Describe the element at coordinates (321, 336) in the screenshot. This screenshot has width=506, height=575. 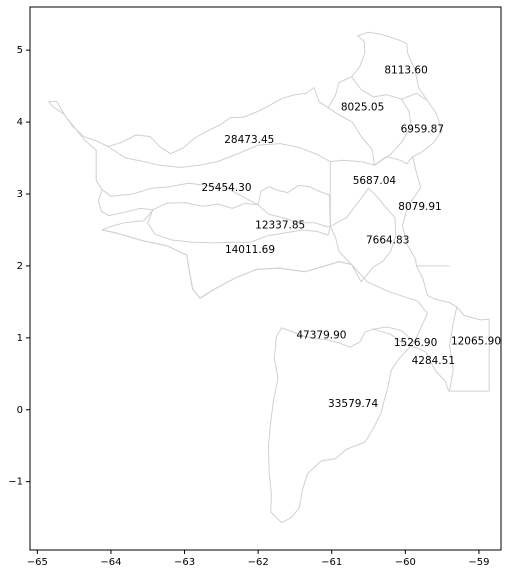
I see `region-value-label: 47379.90` at that location.